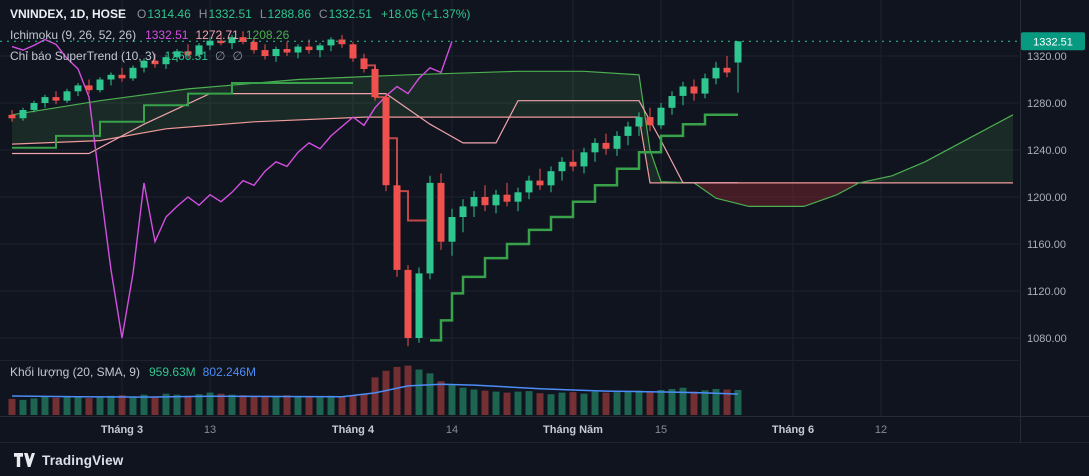  I want to click on ohlc-label: C, so click(323, 14).